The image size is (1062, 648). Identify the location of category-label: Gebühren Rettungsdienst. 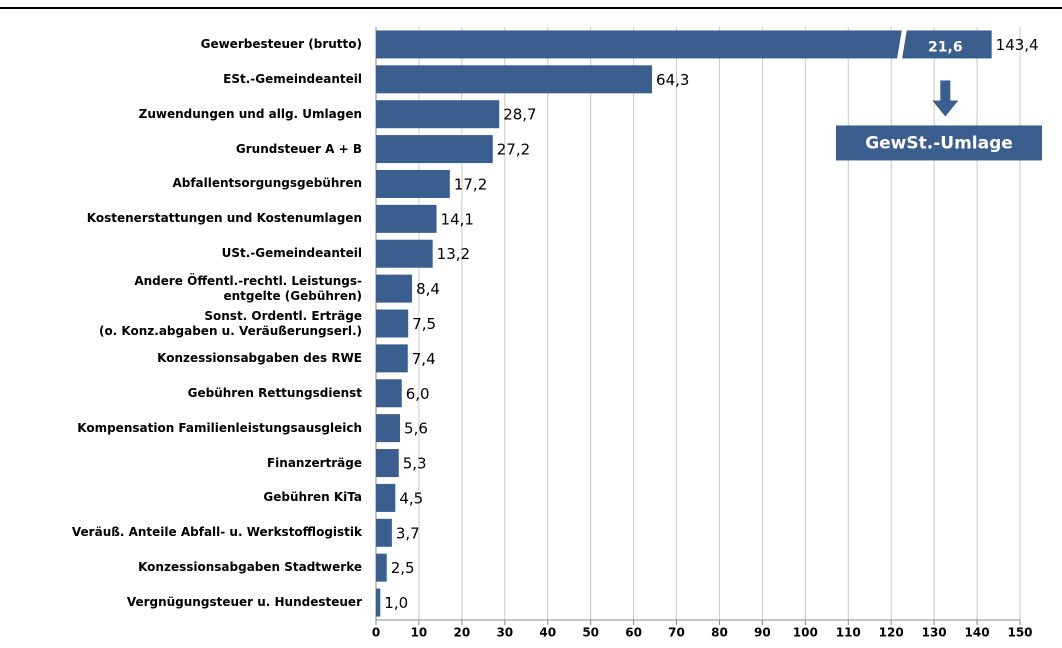
(274, 392).